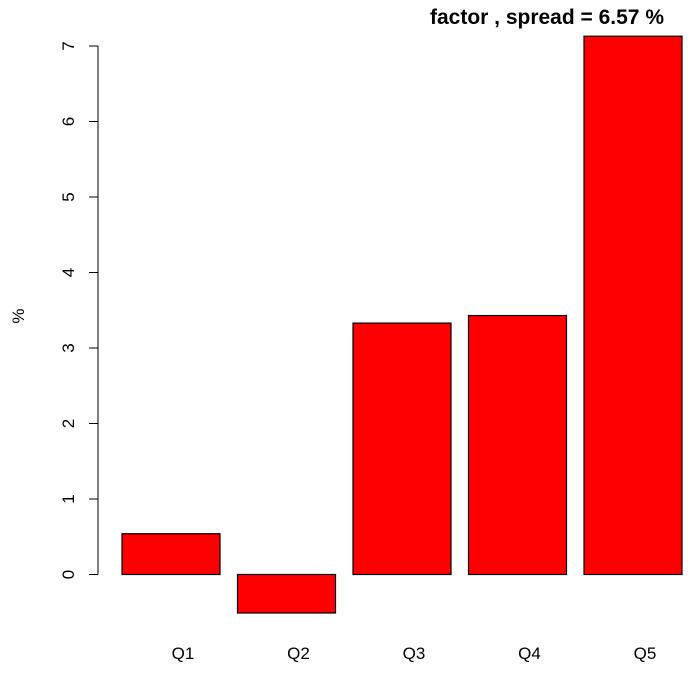 This screenshot has height=674, width=690. Describe the element at coordinates (68, 347) in the screenshot. I see `y-tick-label: 3` at that location.